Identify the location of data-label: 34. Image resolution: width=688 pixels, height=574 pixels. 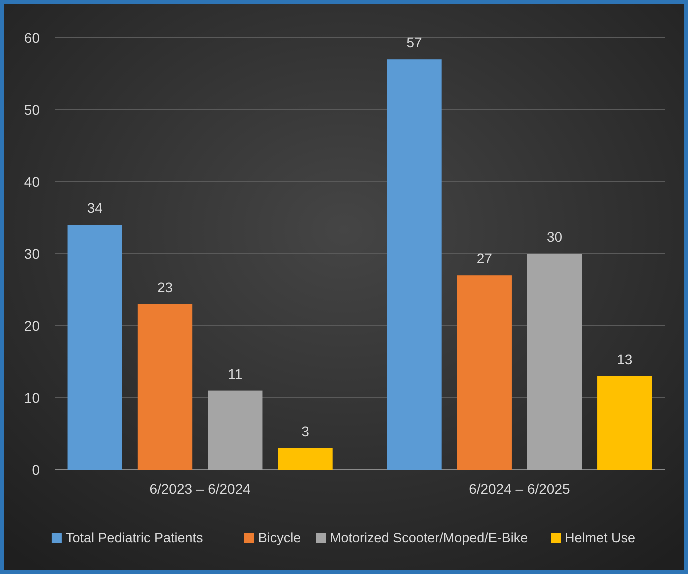
(95, 208).